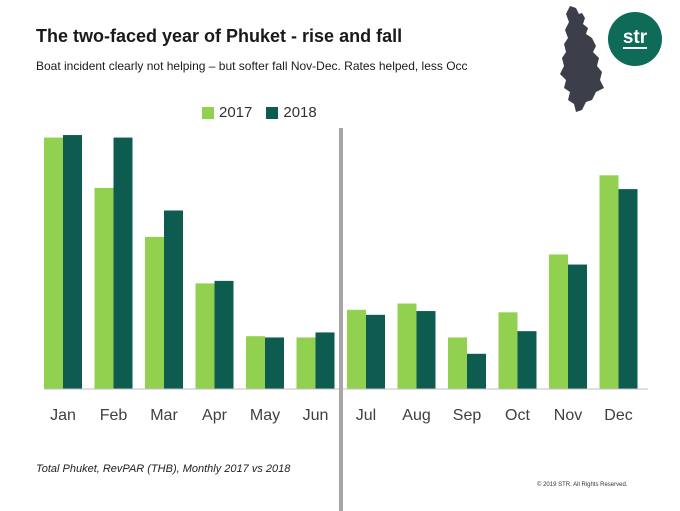 The width and height of the screenshot is (680, 511). Describe the element at coordinates (356, 349) in the screenshot. I see `bar-jul-2017` at that location.